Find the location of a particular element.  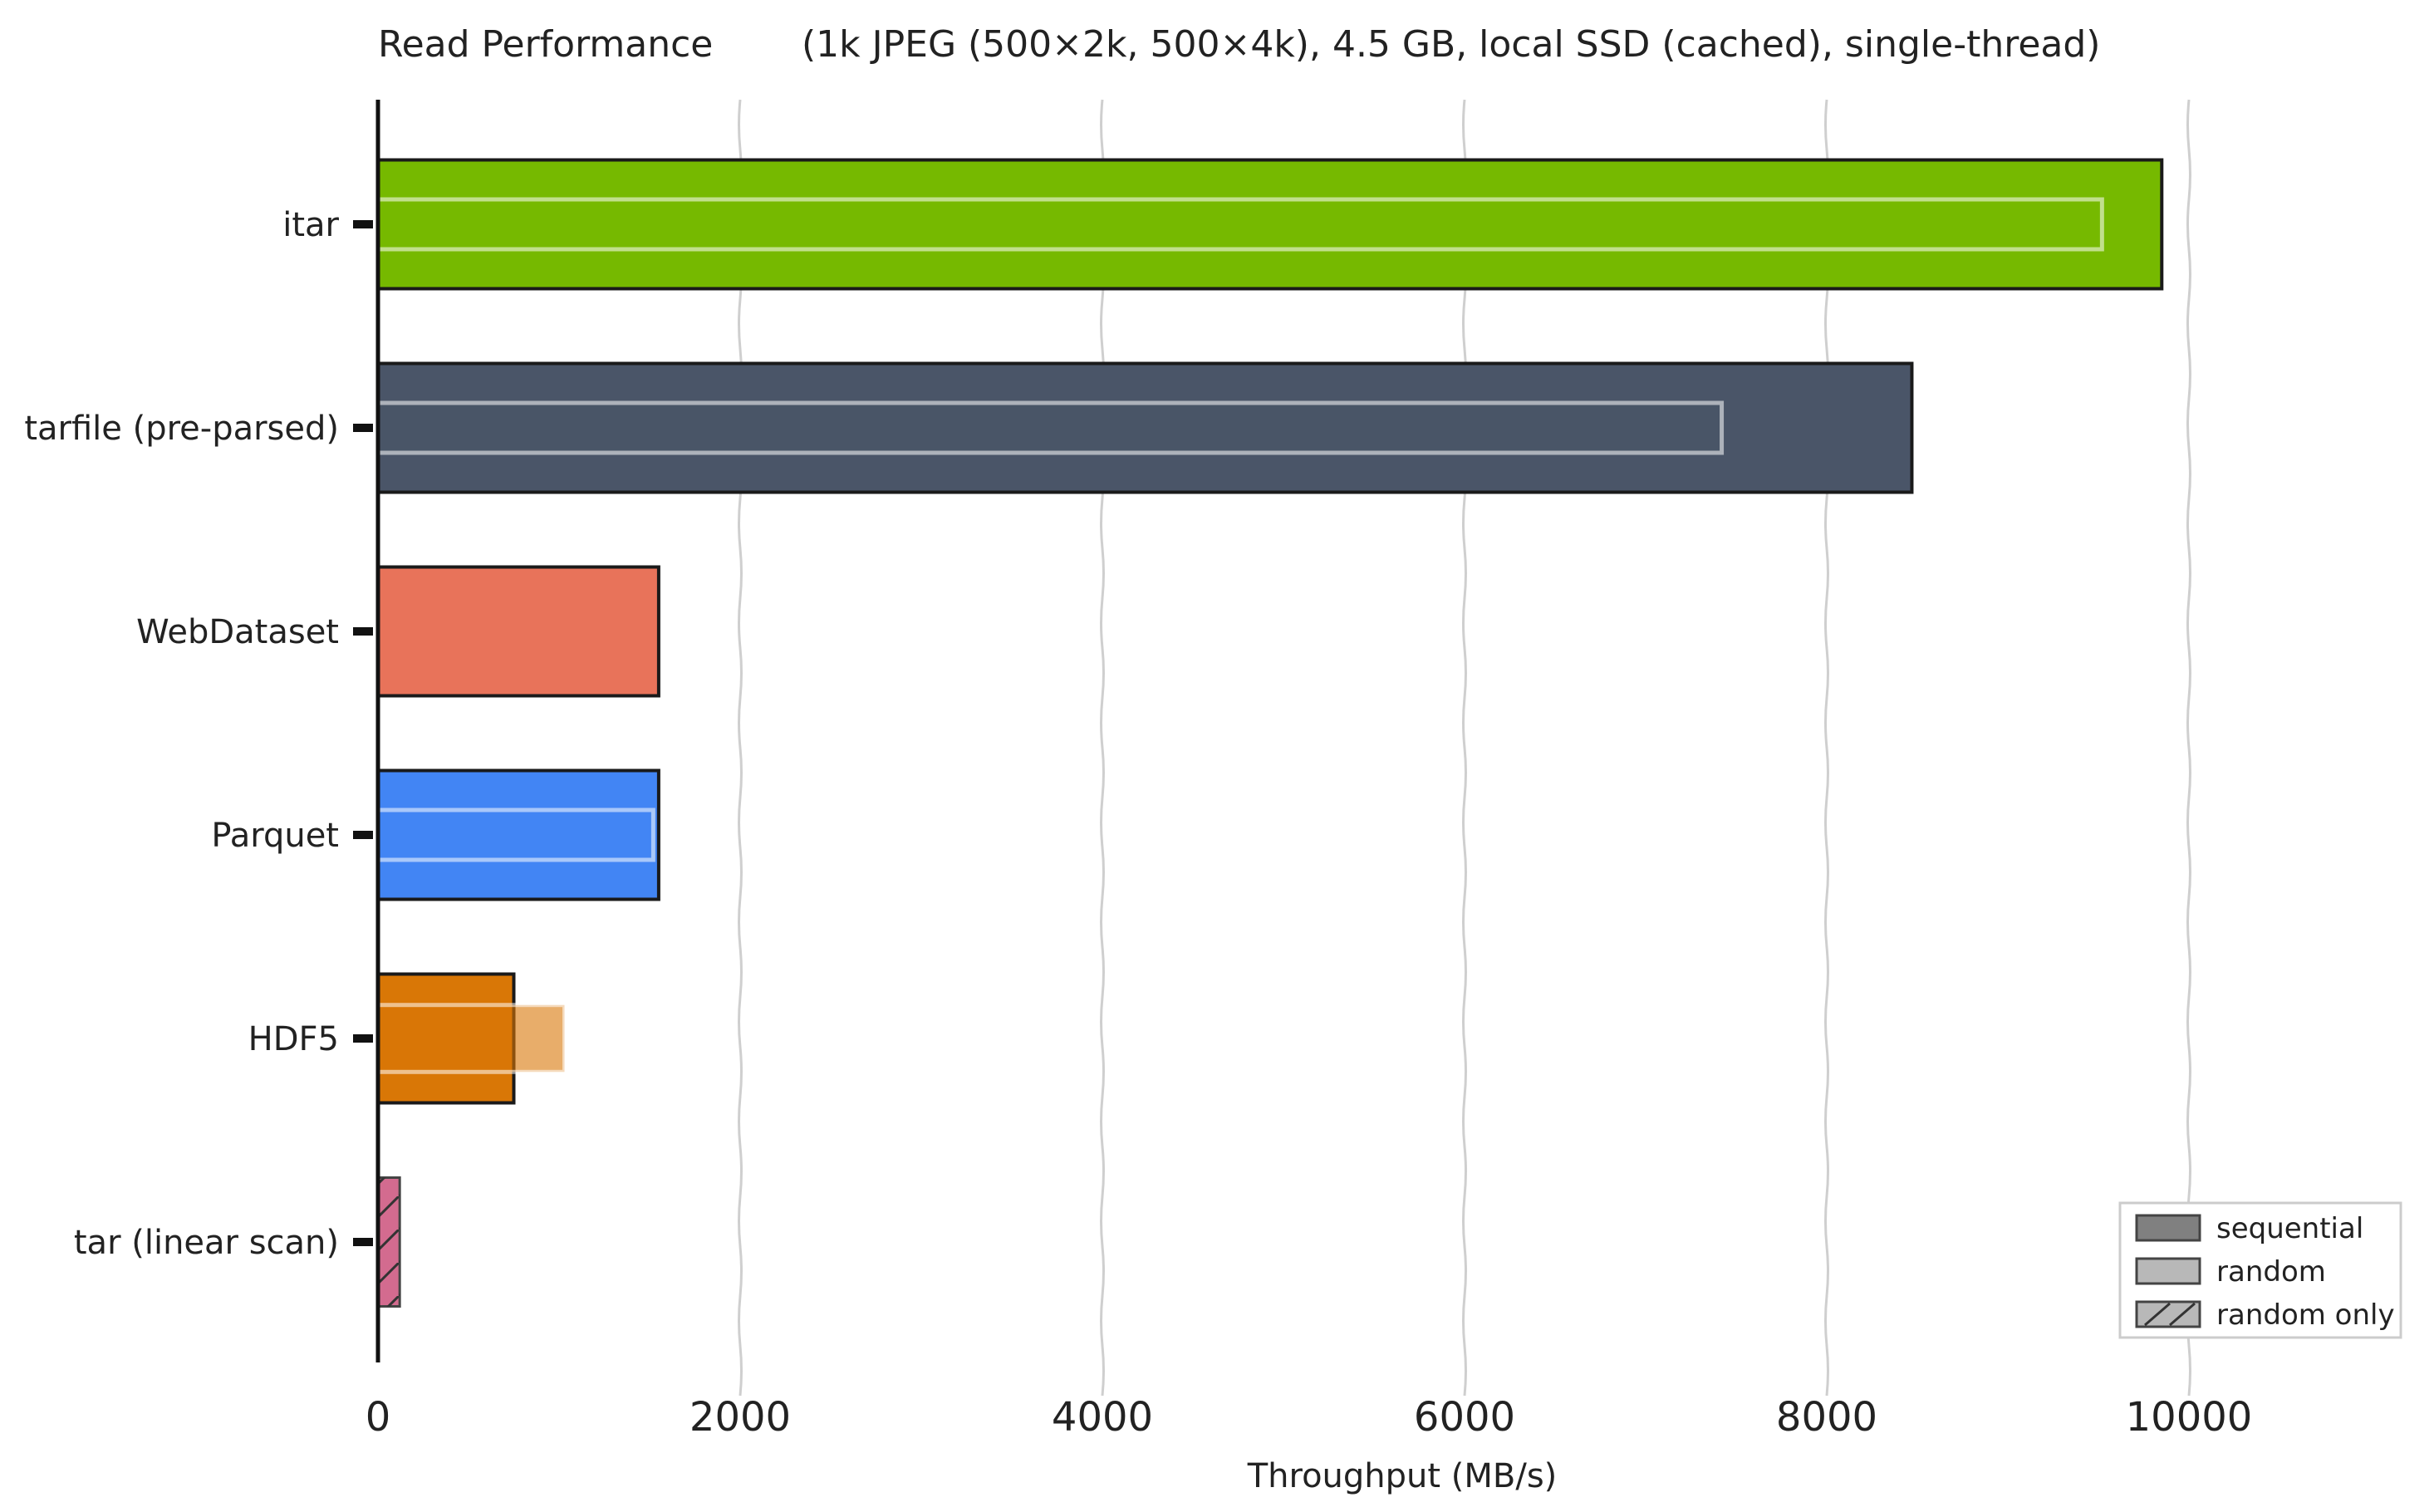

legend-label: random only is located at coordinates (2305, 1315).